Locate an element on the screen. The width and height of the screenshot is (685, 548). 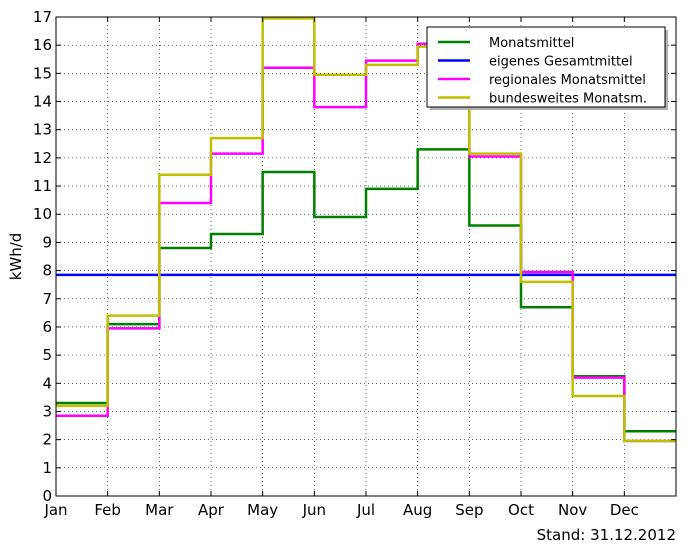
x-tick-label: Jul is located at coordinates (365, 510).